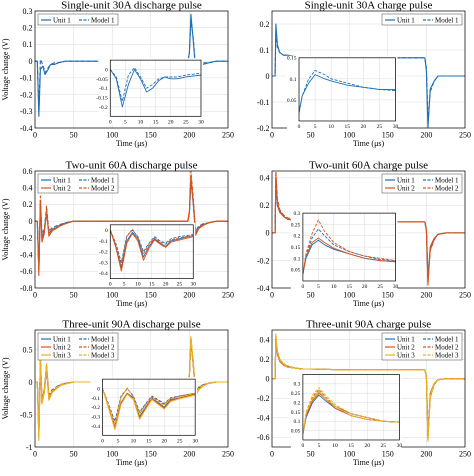 The image size is (474, 476). I want to click on panel-1-inset-ytick-label: -0.05, so click(102, 80).